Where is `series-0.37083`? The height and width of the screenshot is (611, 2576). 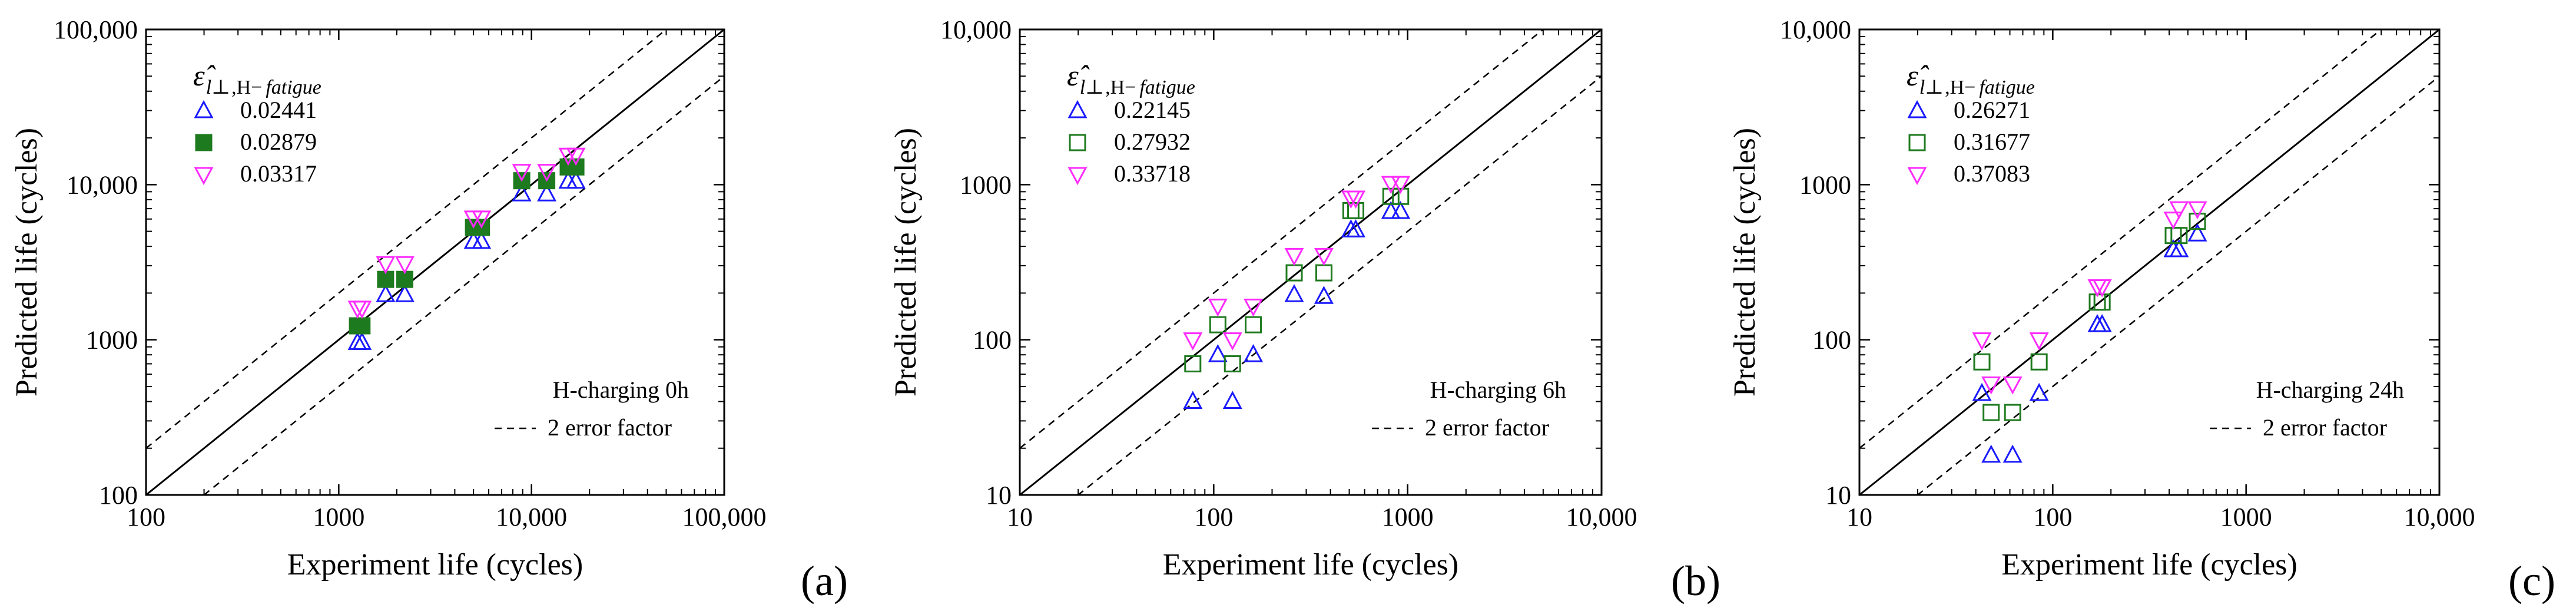 series-0.37083 is located at coordinates (2089, 298).